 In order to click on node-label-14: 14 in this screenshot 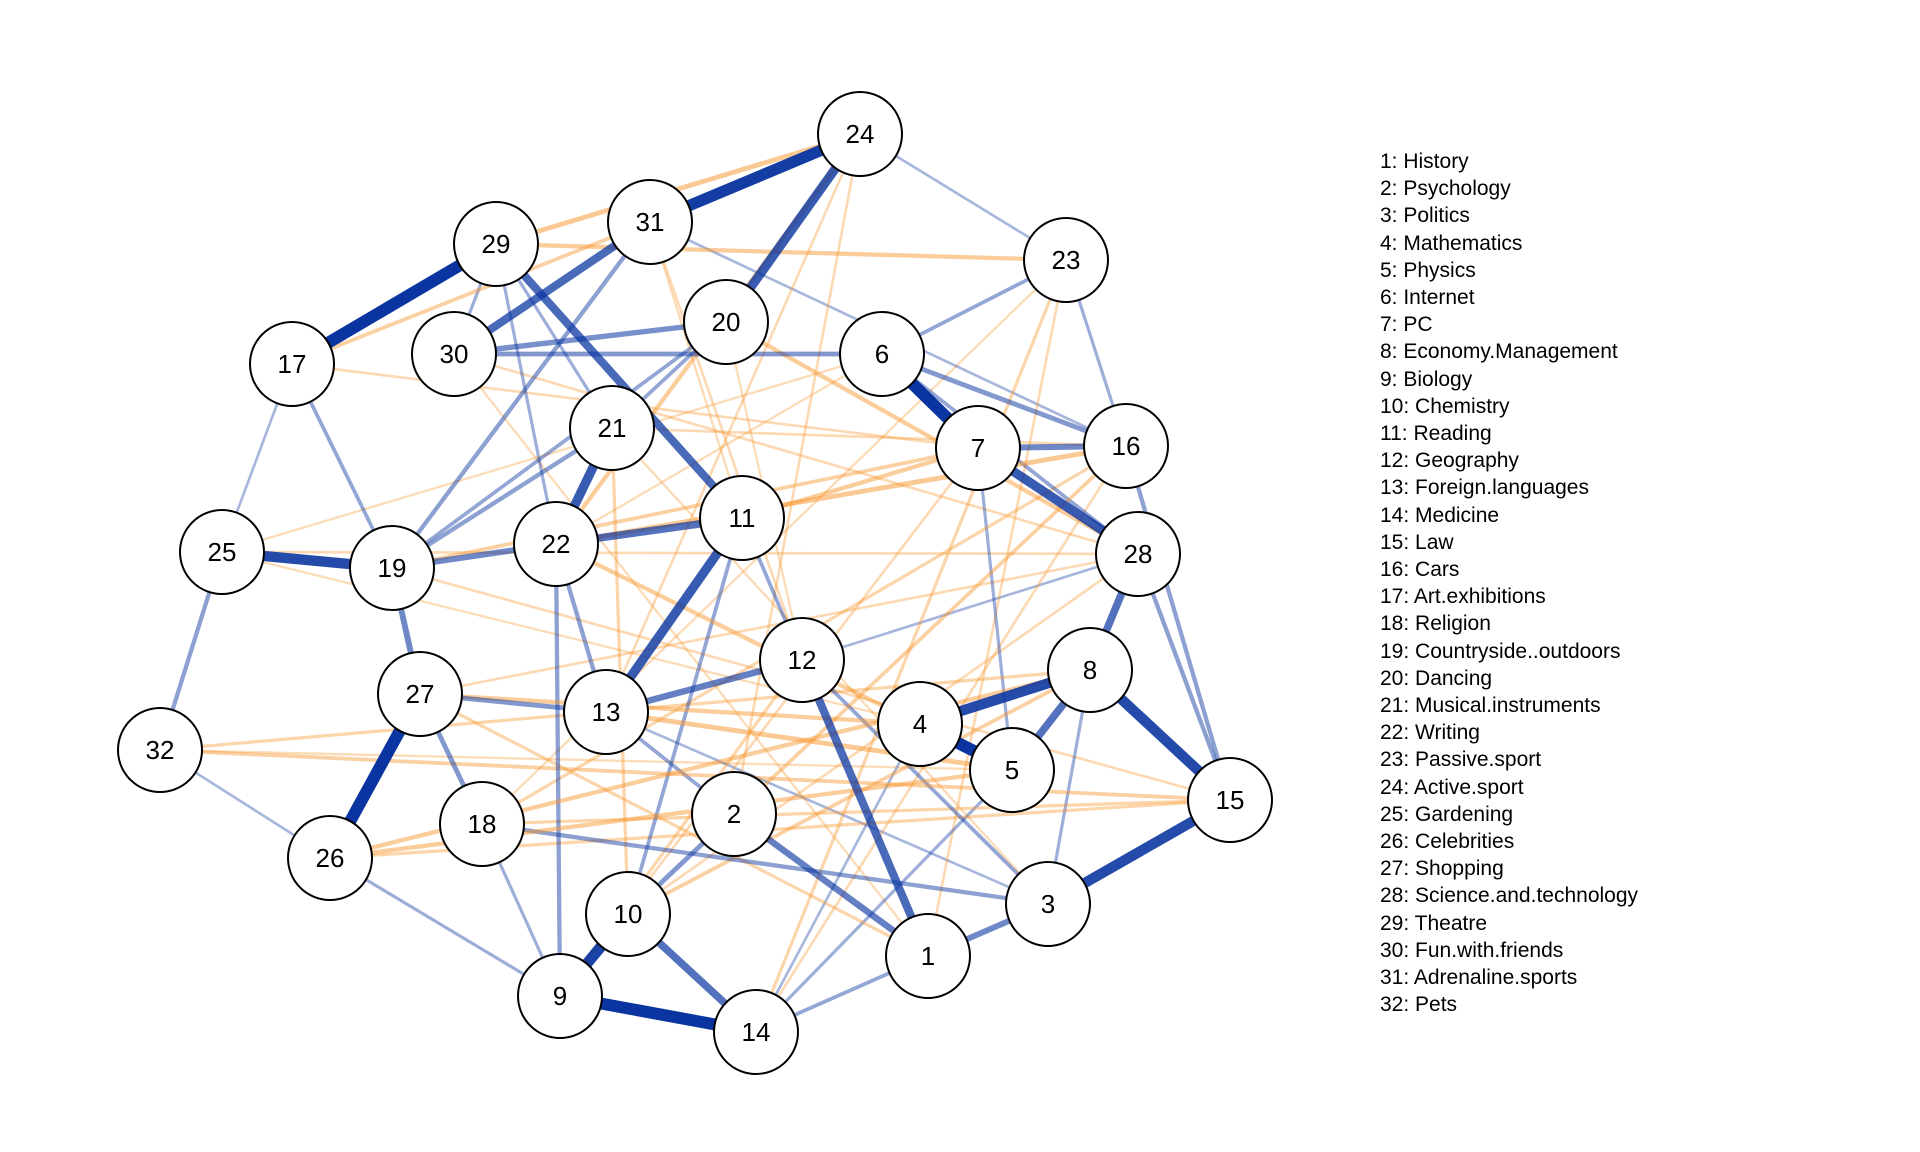, I will do `click(756, 1032)`.